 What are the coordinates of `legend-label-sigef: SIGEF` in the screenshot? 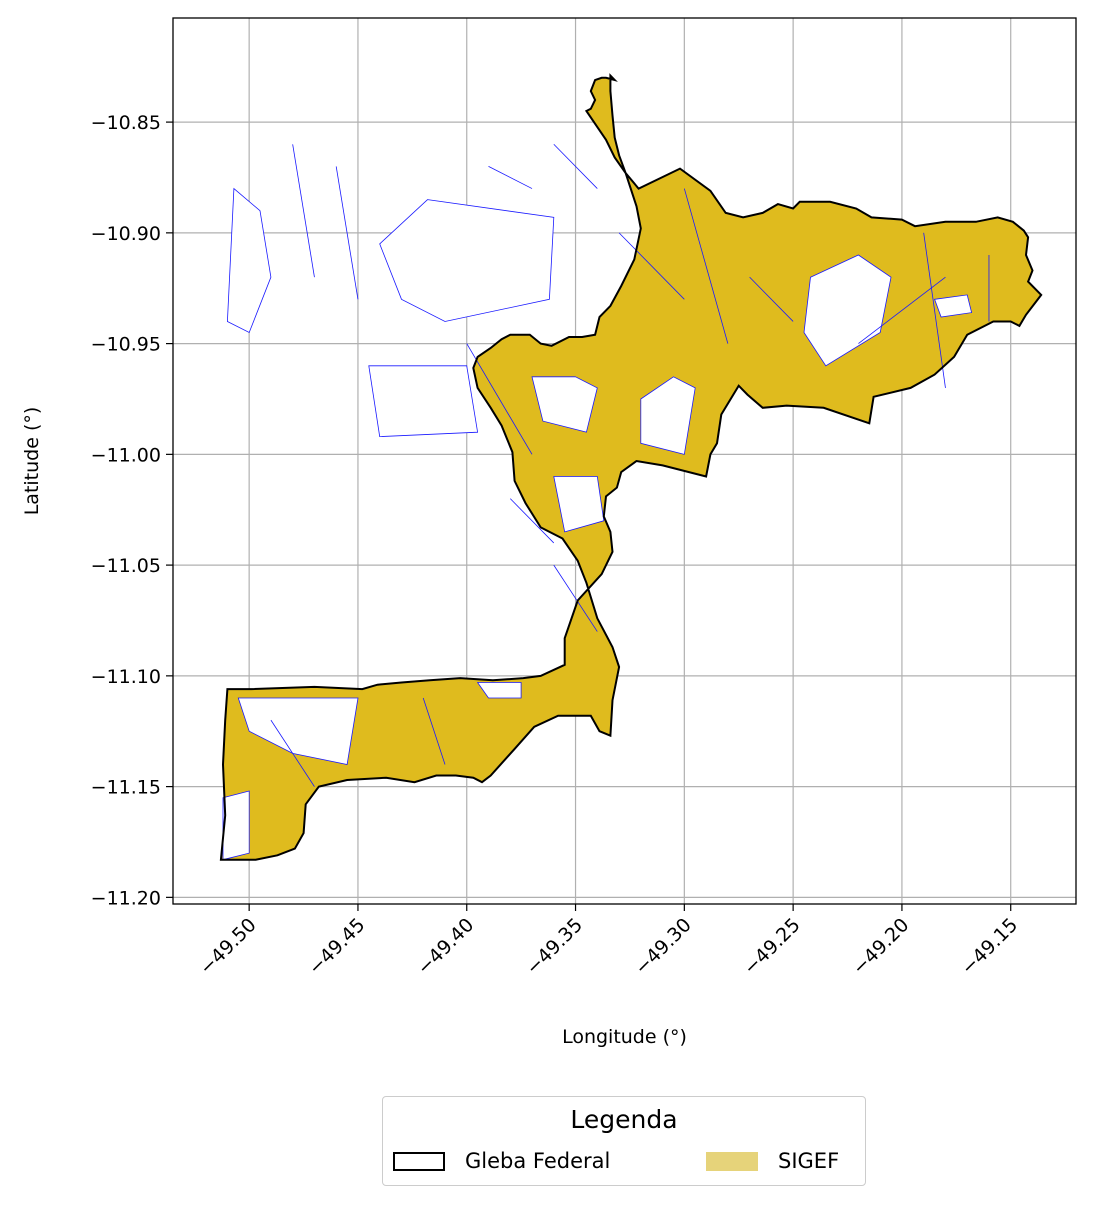 It's located at (809, 1161).